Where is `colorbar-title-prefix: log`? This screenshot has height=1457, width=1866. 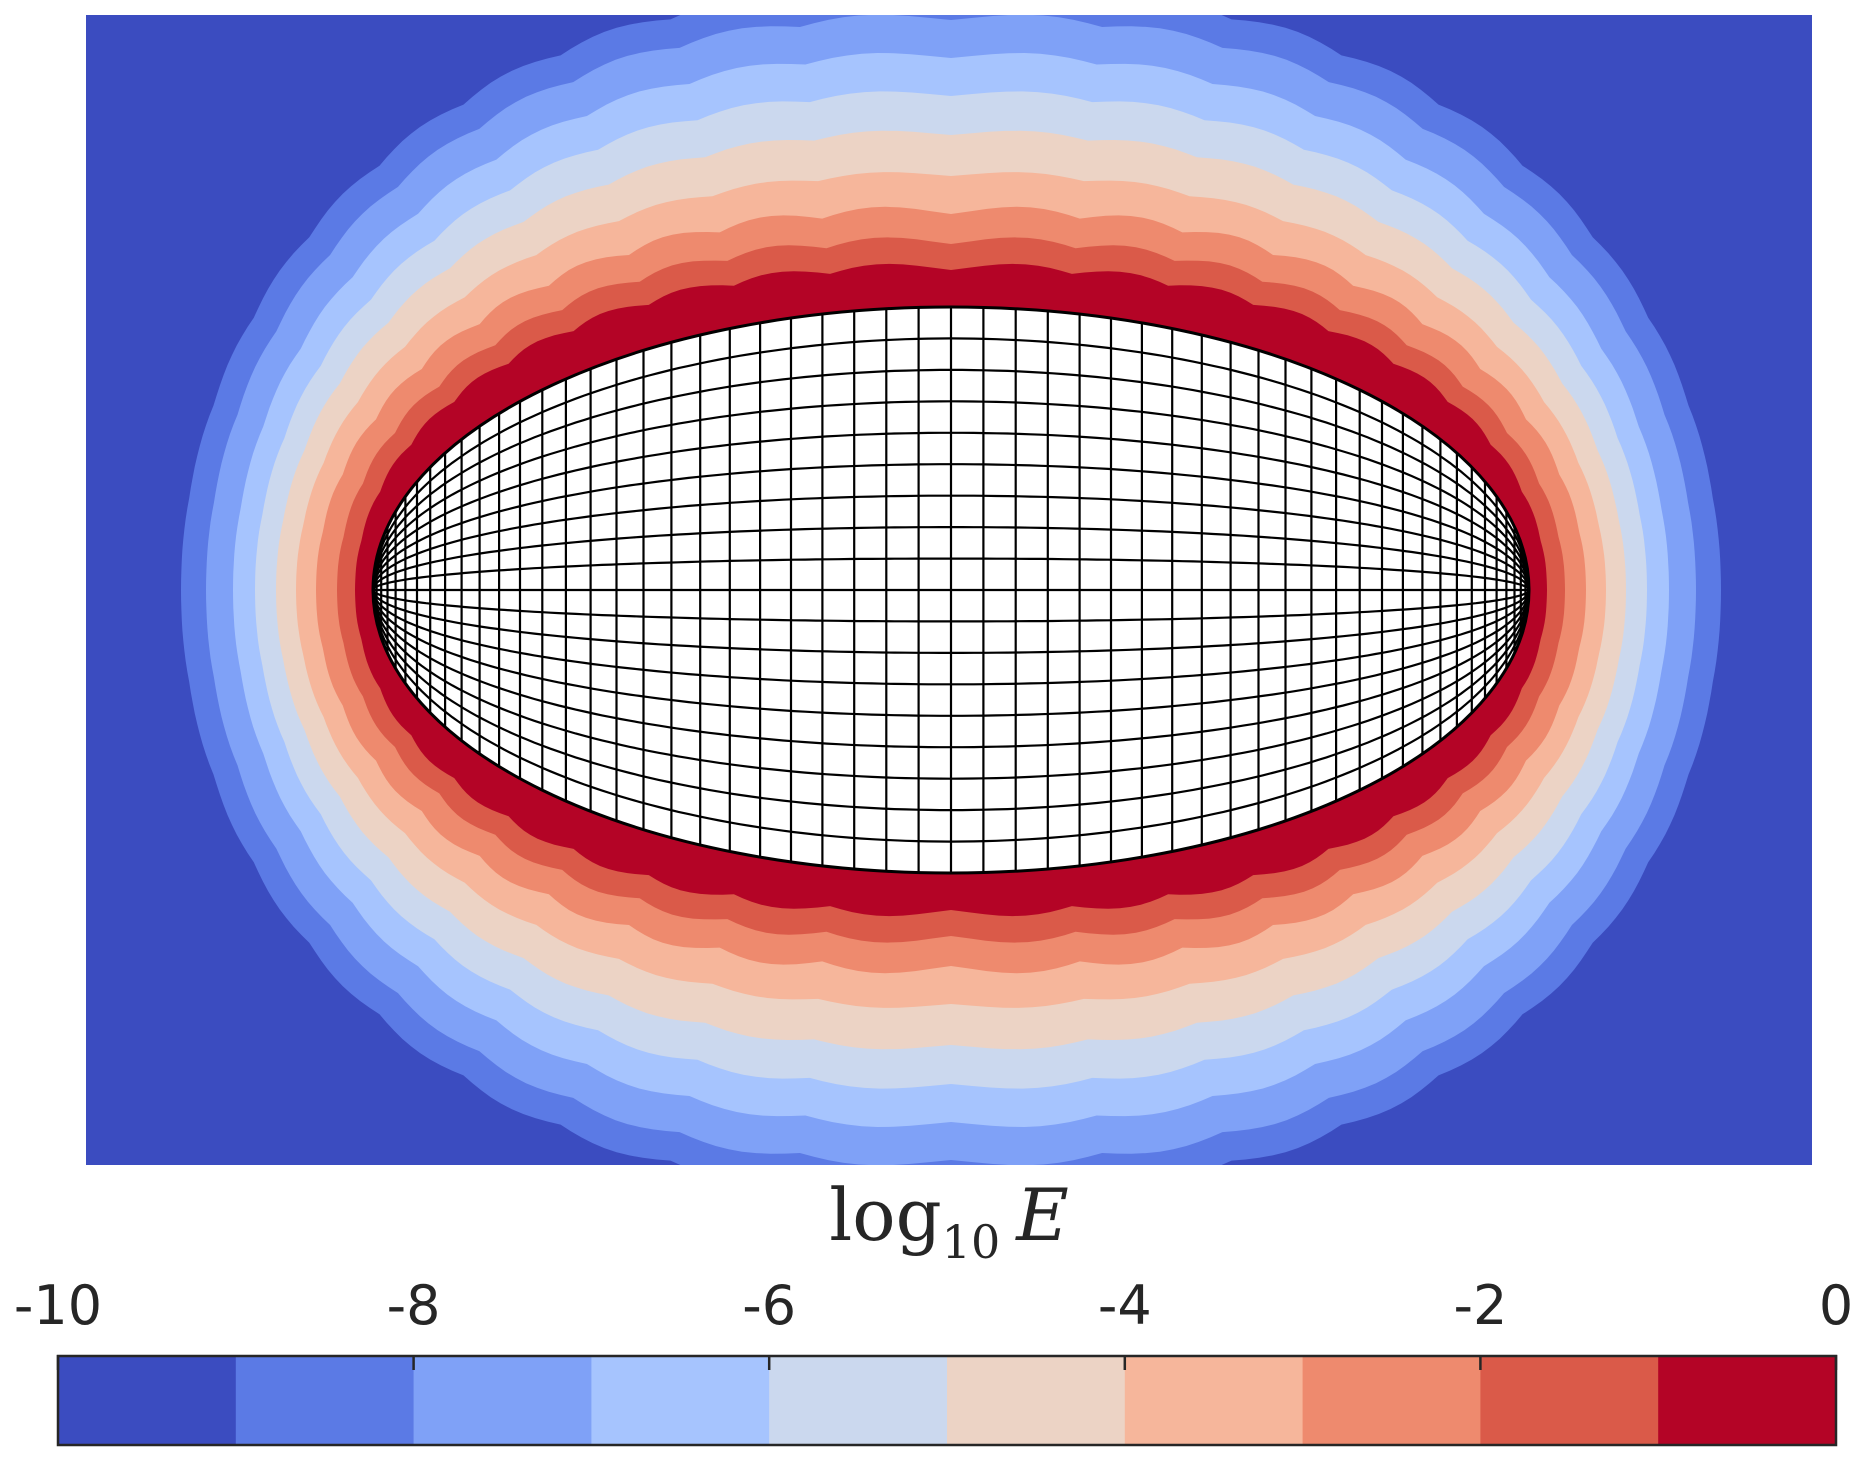 colorbar-title-prefix: log is located at coordinates (885, 1215).